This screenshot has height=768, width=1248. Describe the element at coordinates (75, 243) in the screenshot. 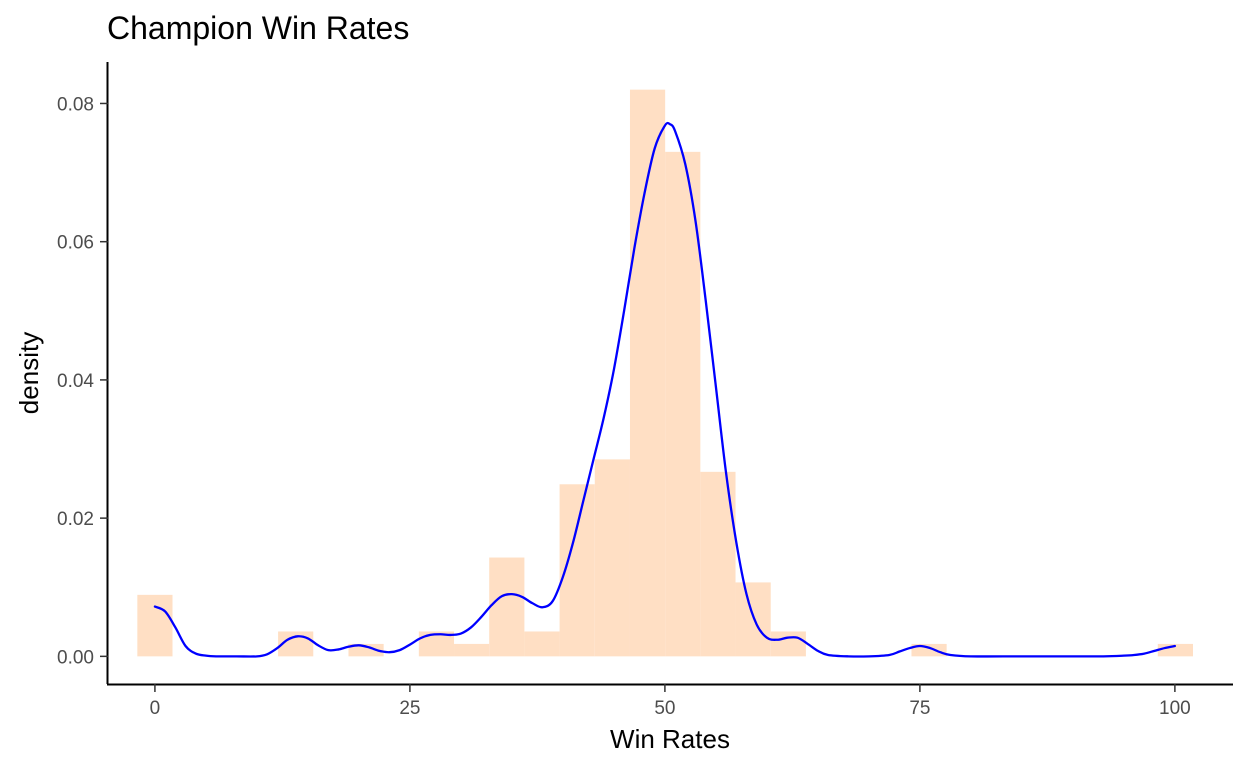

I see `y-tick-label: 0.06` at that location.